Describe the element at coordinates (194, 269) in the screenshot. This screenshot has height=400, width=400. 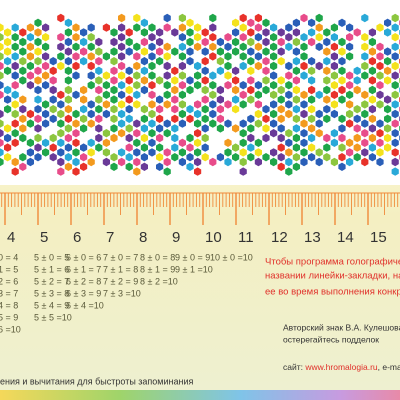
I see `equation: 9 ± 1 =10` at that location.